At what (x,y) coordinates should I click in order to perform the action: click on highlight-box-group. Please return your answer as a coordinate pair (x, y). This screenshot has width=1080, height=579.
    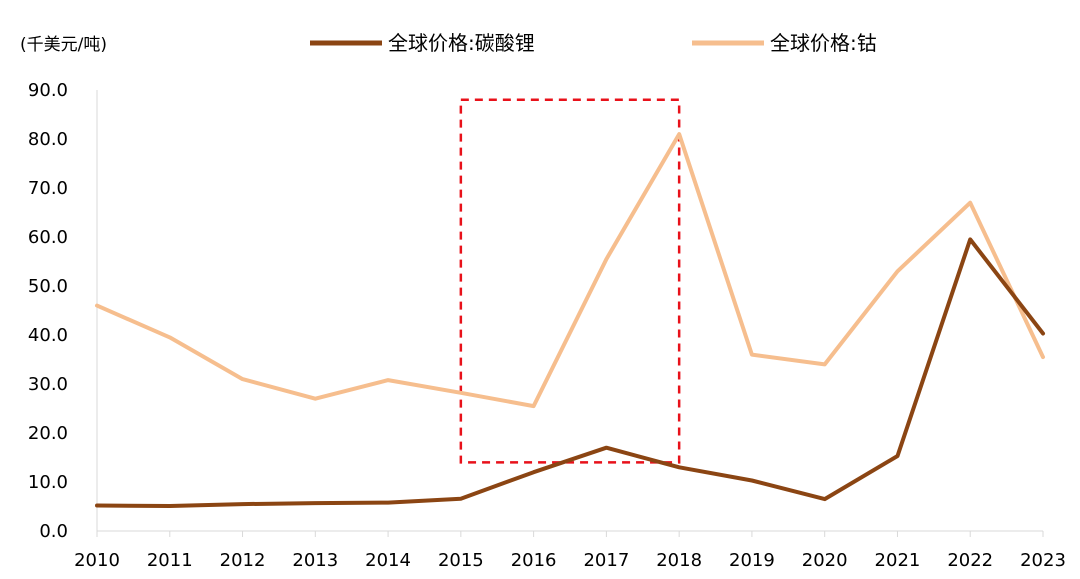
    Looking at the image, I should click on (570, 281).